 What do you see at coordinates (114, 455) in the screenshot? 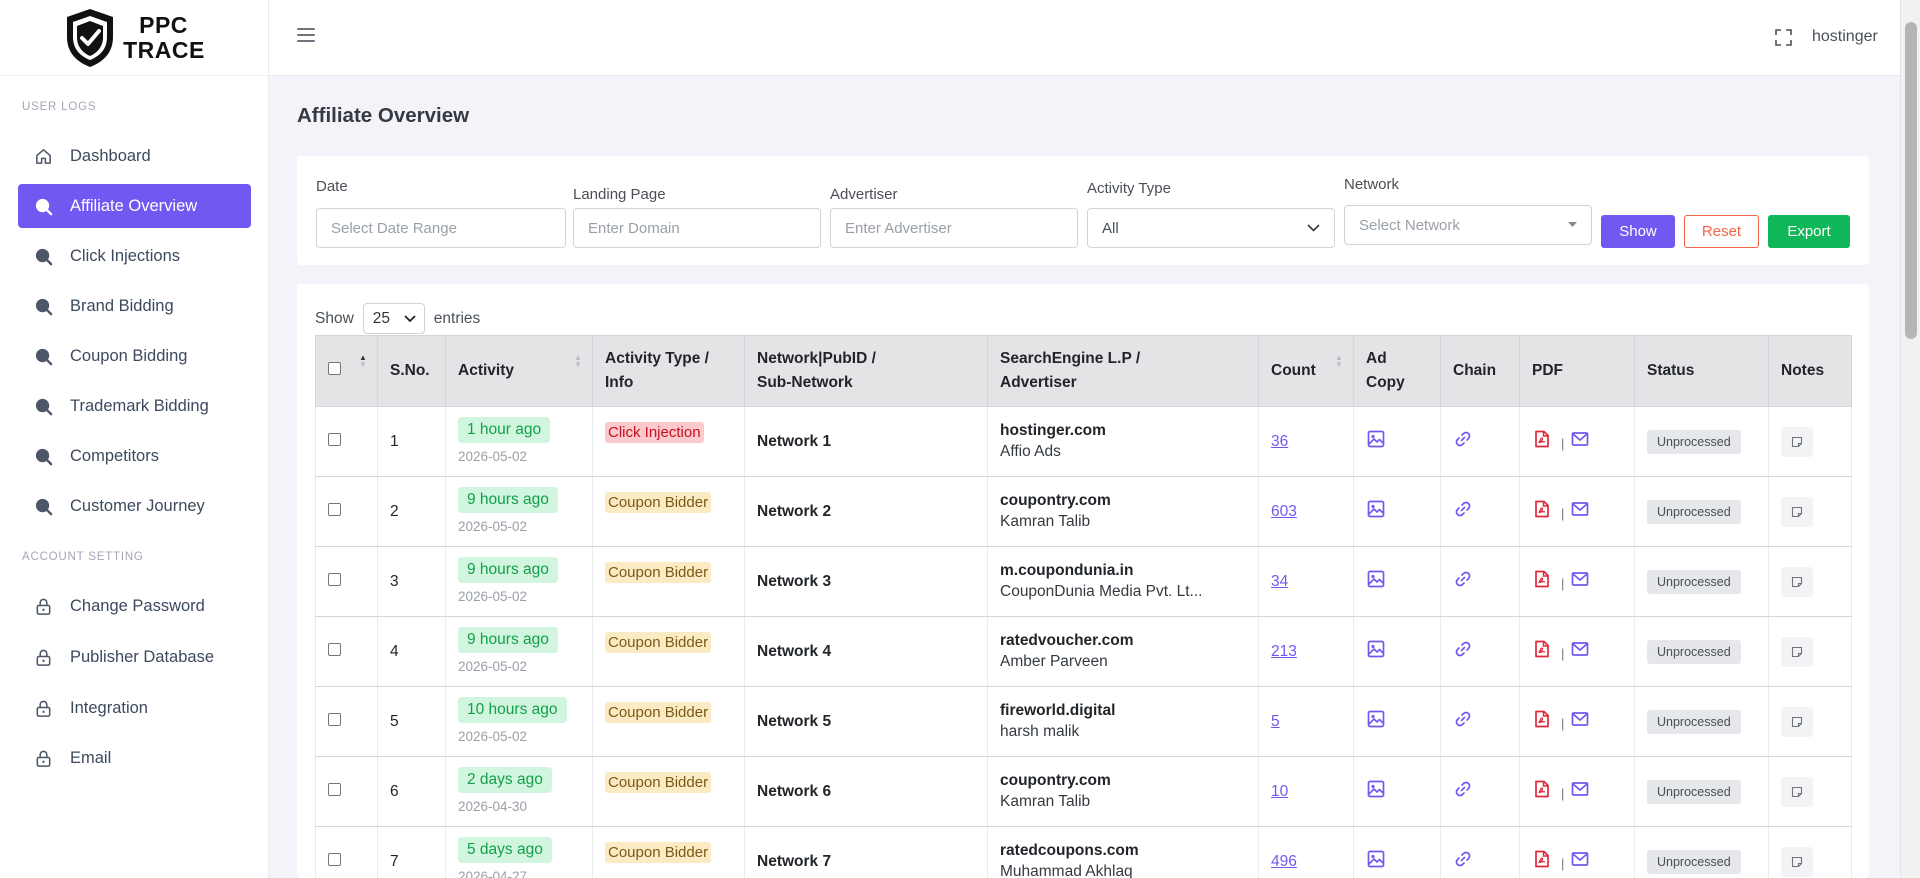
I see `sidebar-item-label: Competitors` at bounding box center [114, 455].